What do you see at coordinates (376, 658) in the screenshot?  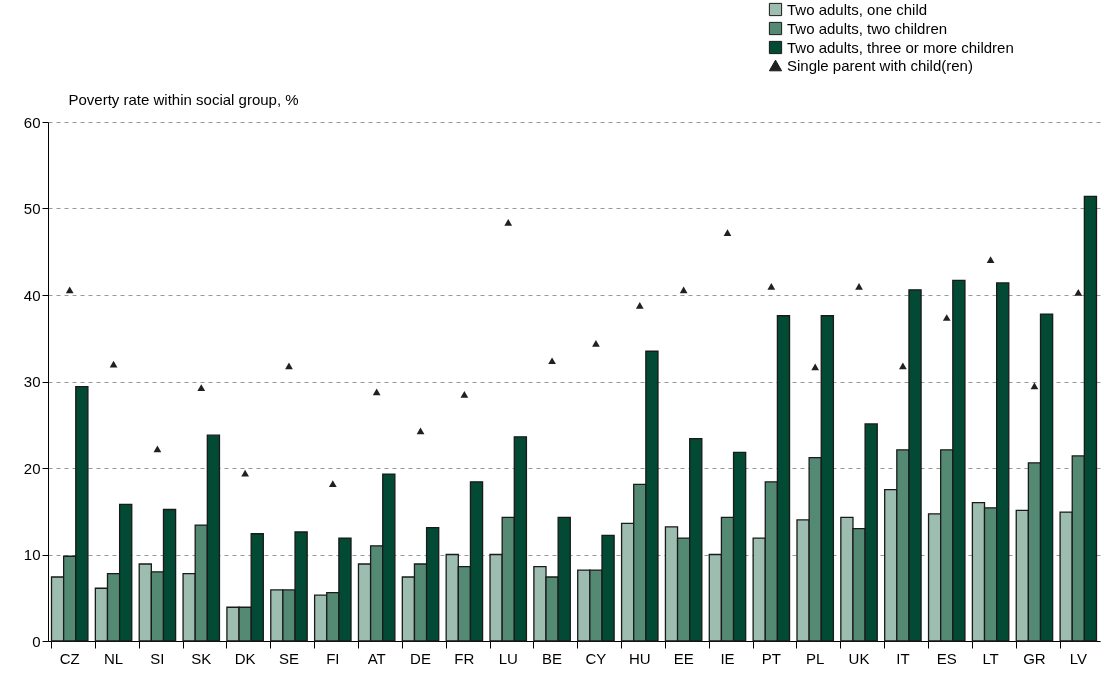 I see `x-tick-label: AT` at bounding box center [376, 658].